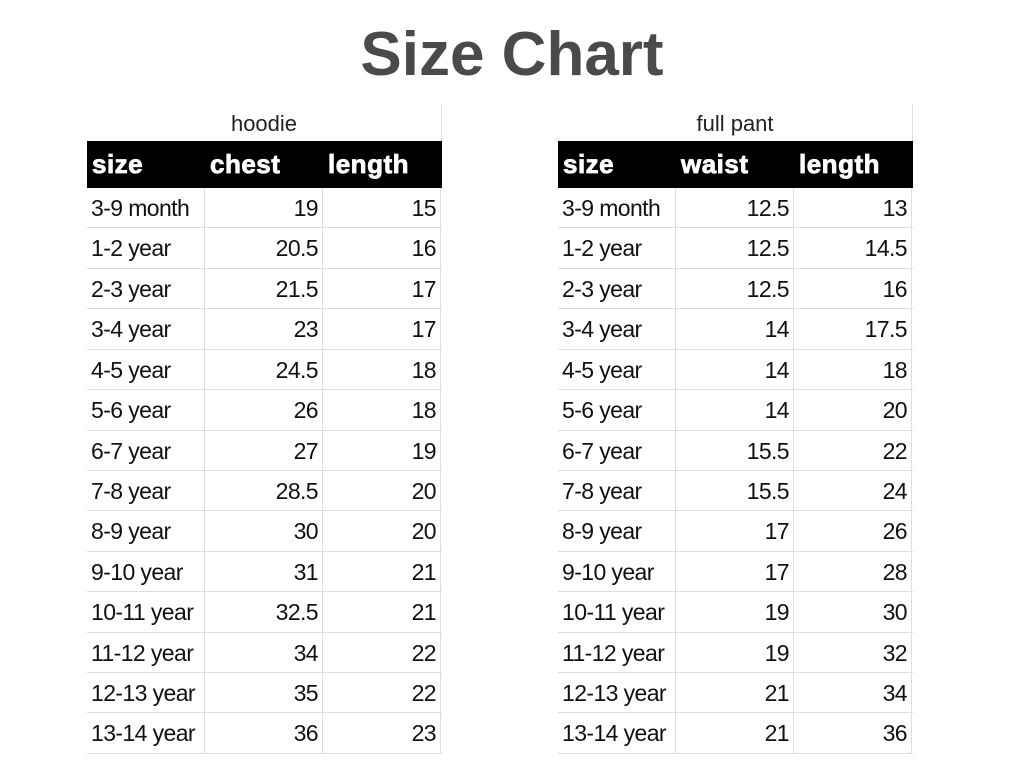 Image resolution: width=1024 pixels, height=782 pixels. I want to click on measurement-cell: 32.5, so click(264, 612).